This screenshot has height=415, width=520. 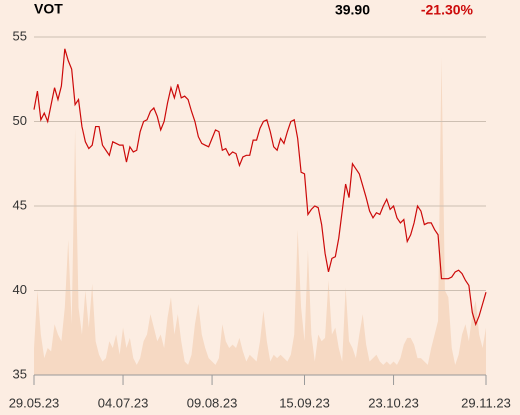 What do you see at coordinates (212, 402) in the screenshot?
I see `x-tick-label: 09.08.23` at bounding box center [212, 402].